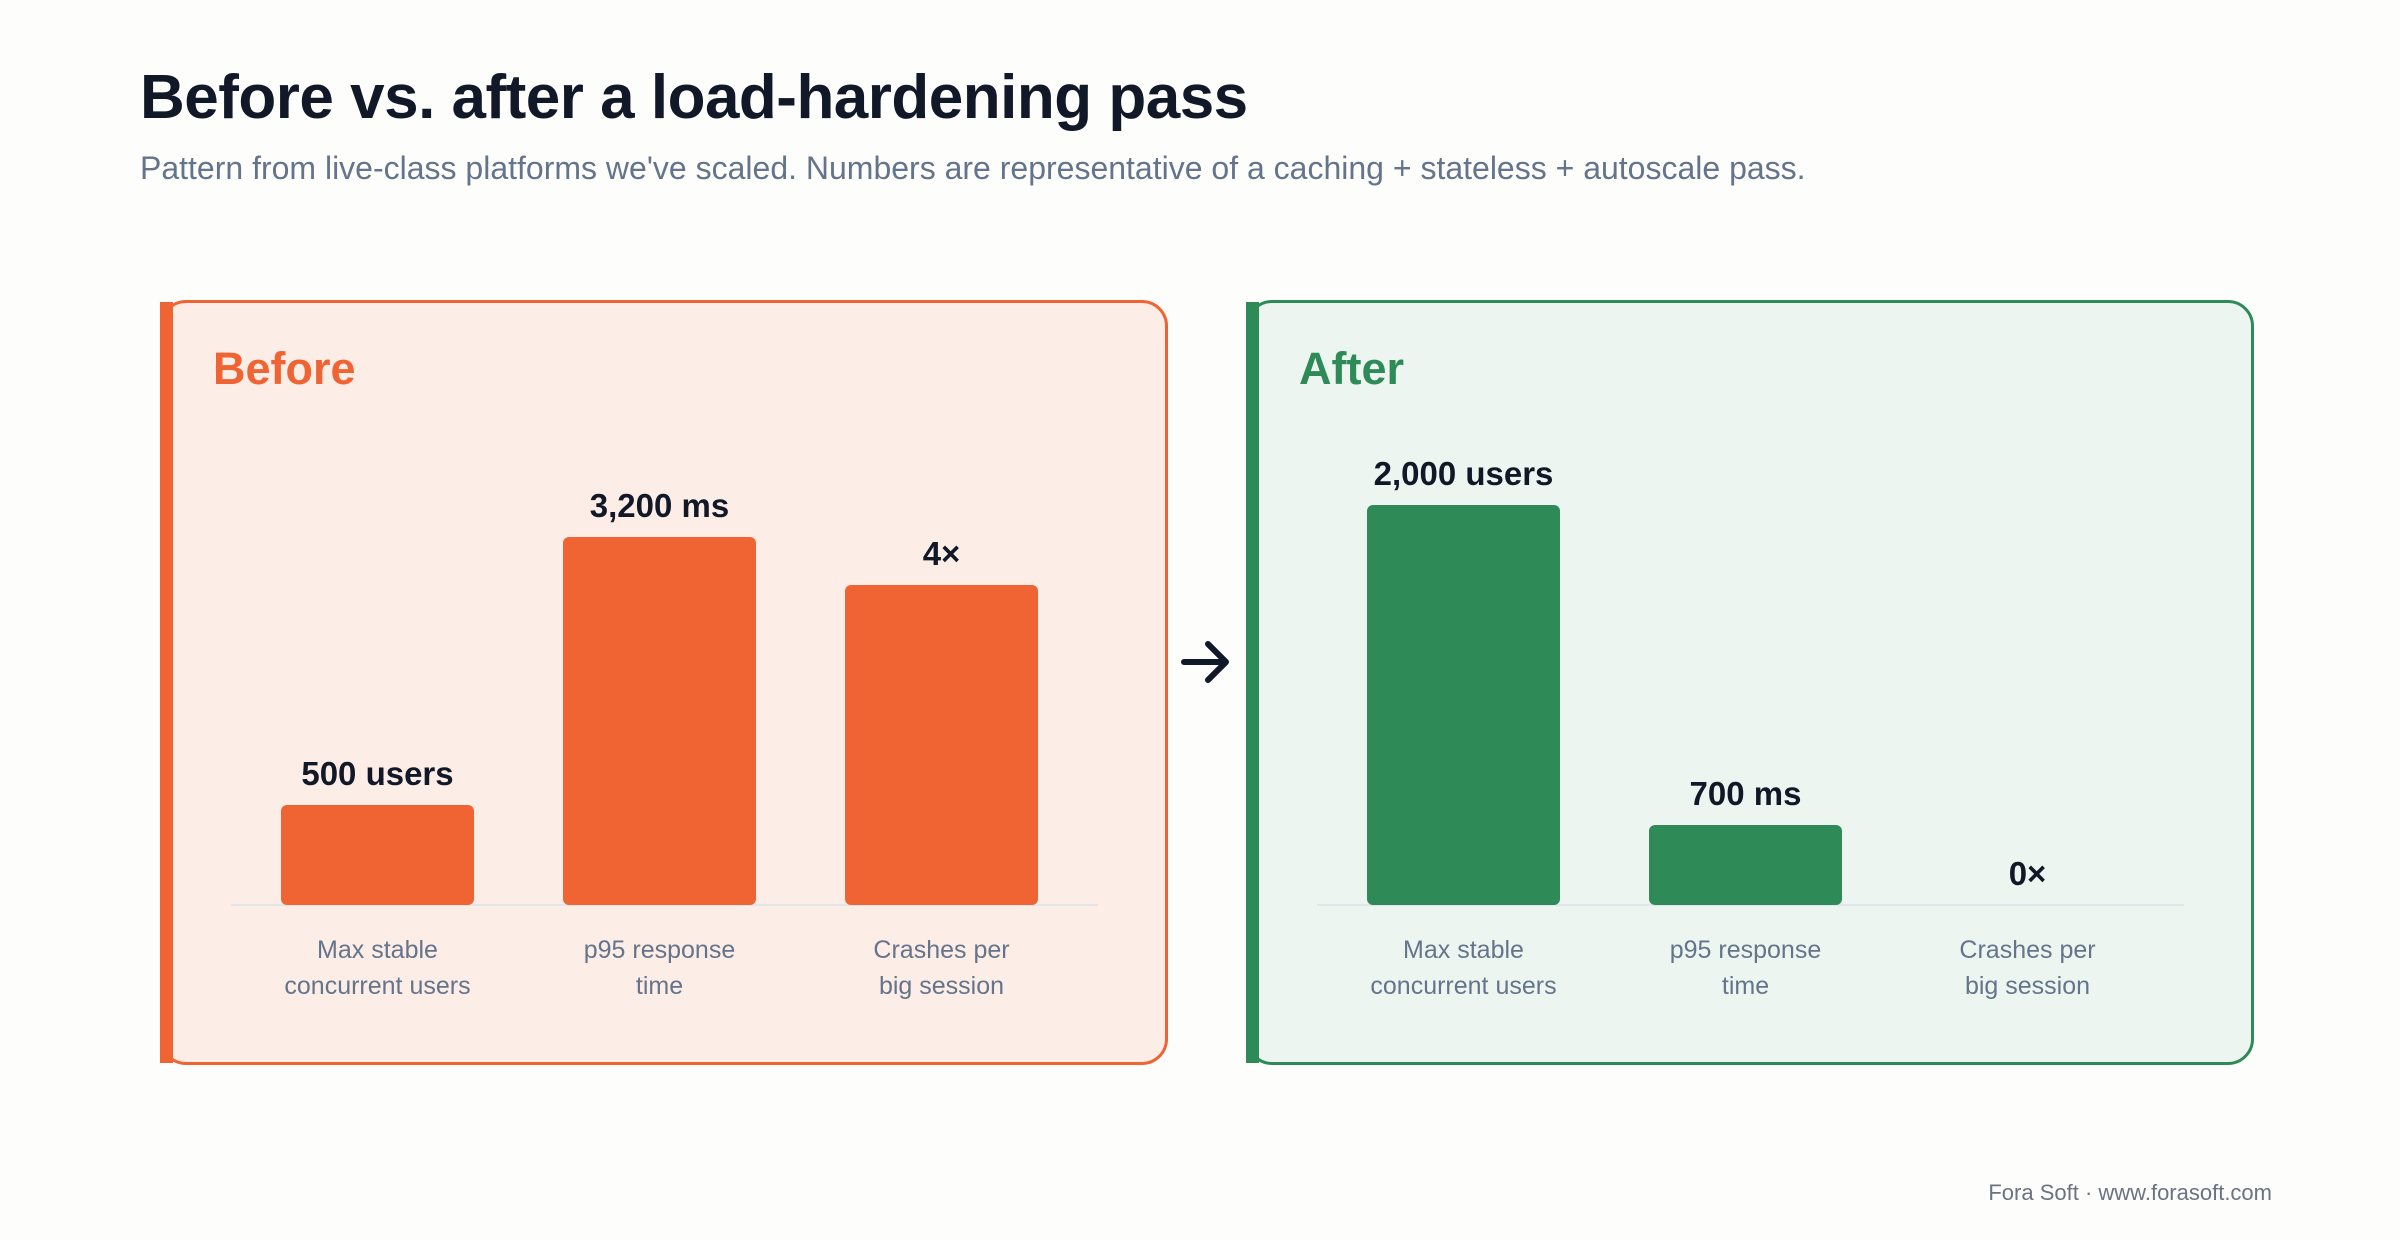  I want to click on before-category-label: Crashes per, so click(941, 950).